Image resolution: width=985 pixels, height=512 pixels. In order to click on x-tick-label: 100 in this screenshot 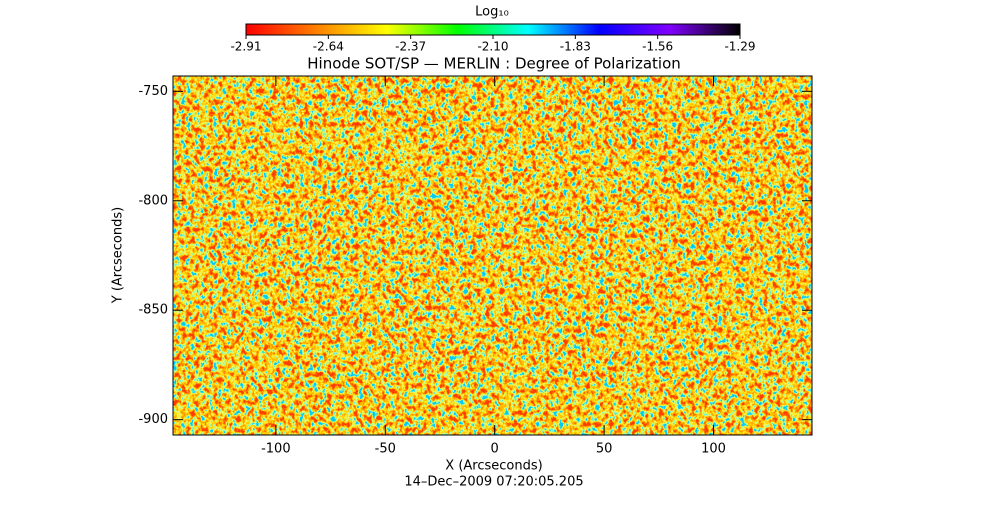, I will do `click(713, 449)`.